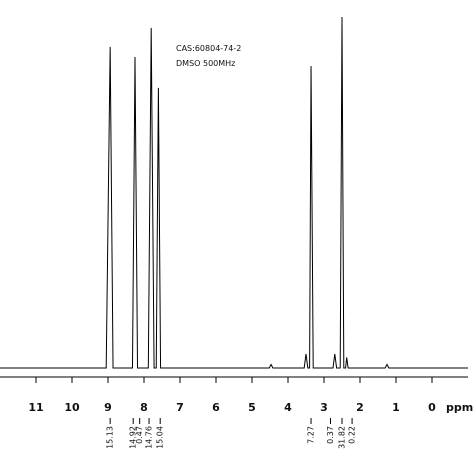  Describe the element at coordinates (133, 437) in the screenshot. I see `integral-label: 14.92` at that location.